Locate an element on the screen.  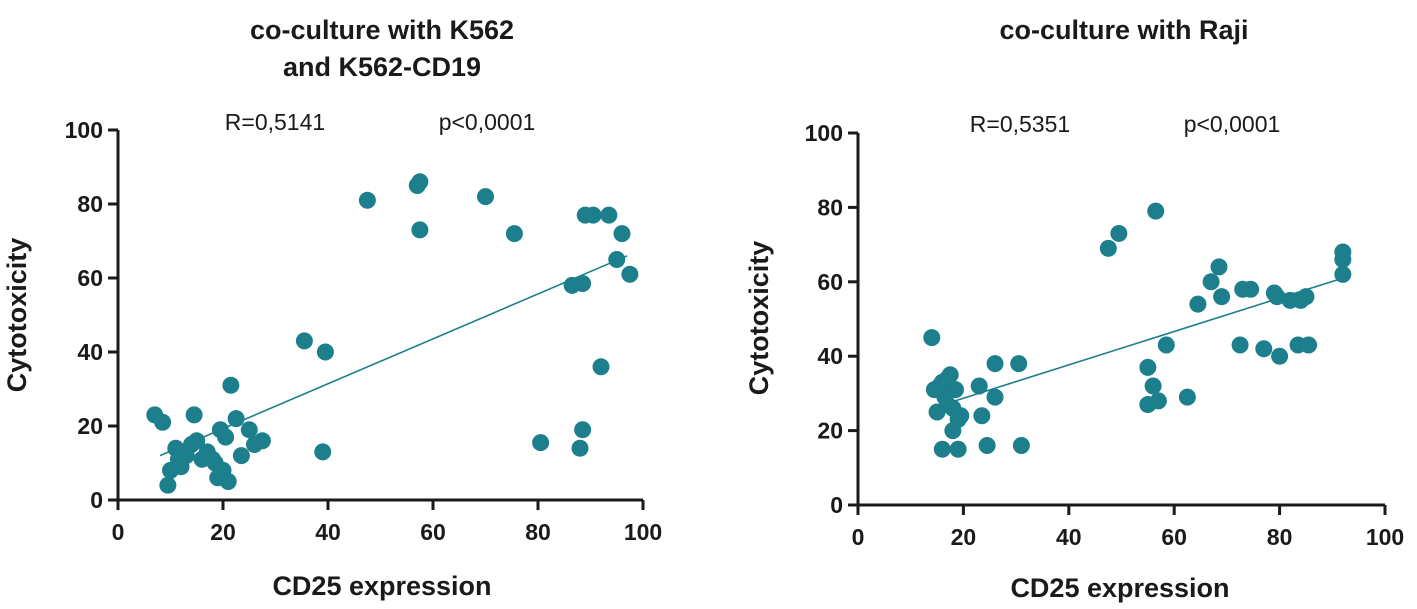
trend-line is located at coordinates (393, 356).